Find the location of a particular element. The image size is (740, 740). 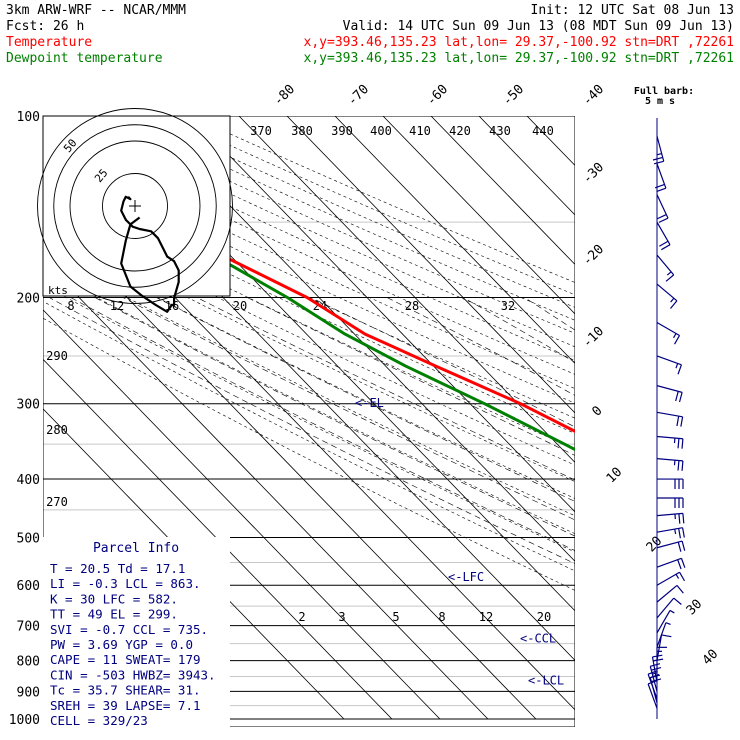

pressure-tick-label: 100 is located at coordinates (28, 117).